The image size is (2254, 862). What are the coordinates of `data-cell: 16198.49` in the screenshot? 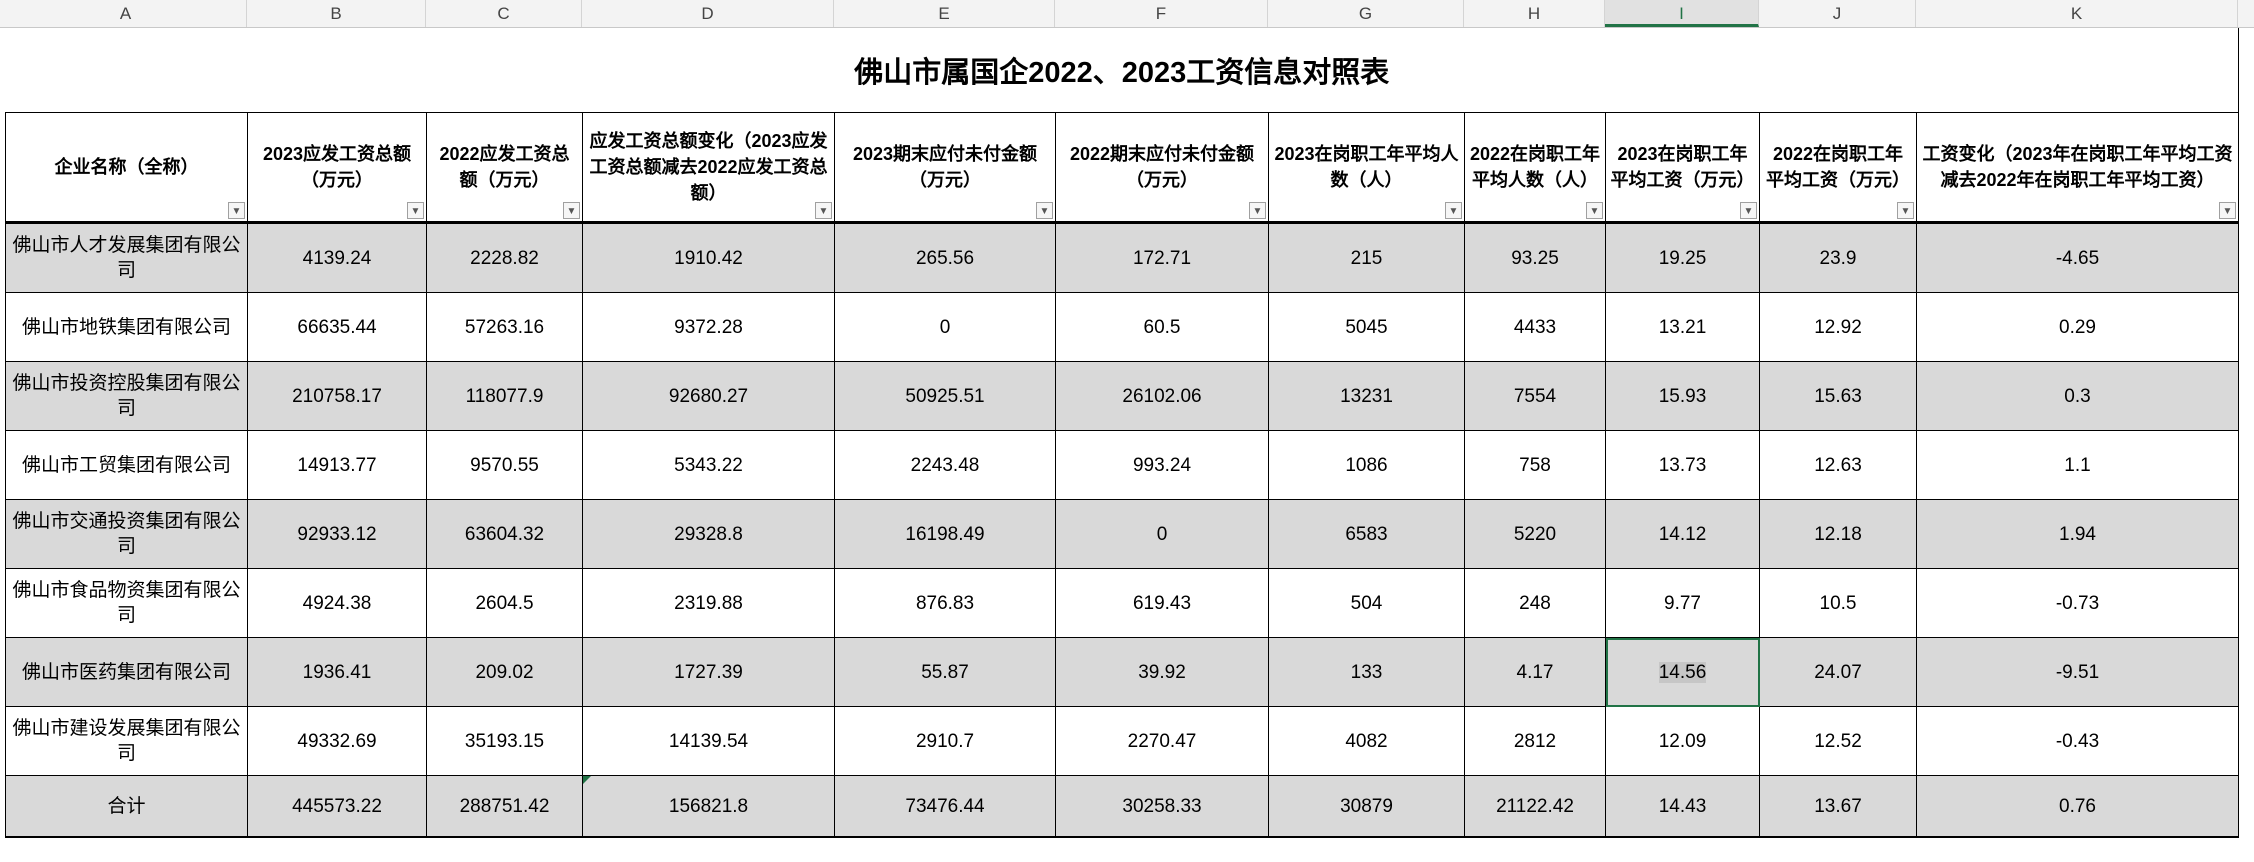 It's located at (945, 534).